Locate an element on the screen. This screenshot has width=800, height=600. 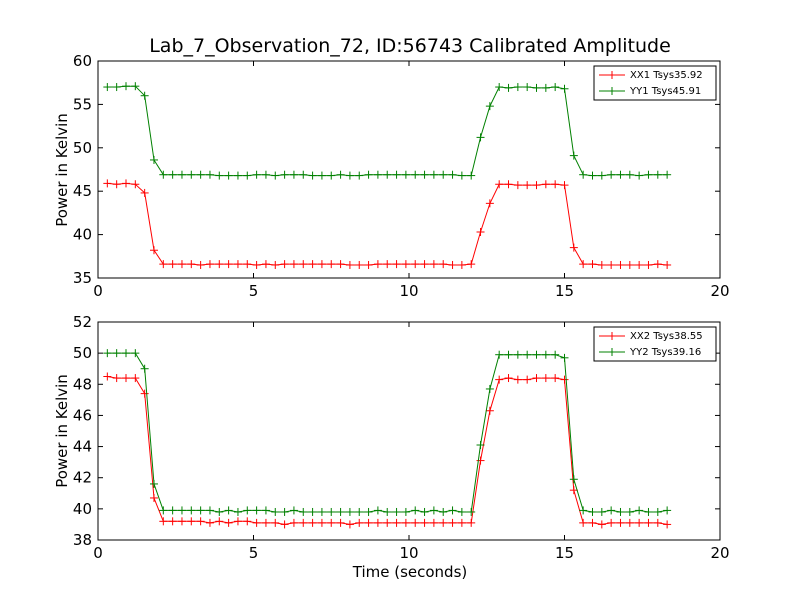
y-tick-label: 35 is located at coordinates (82, 278).